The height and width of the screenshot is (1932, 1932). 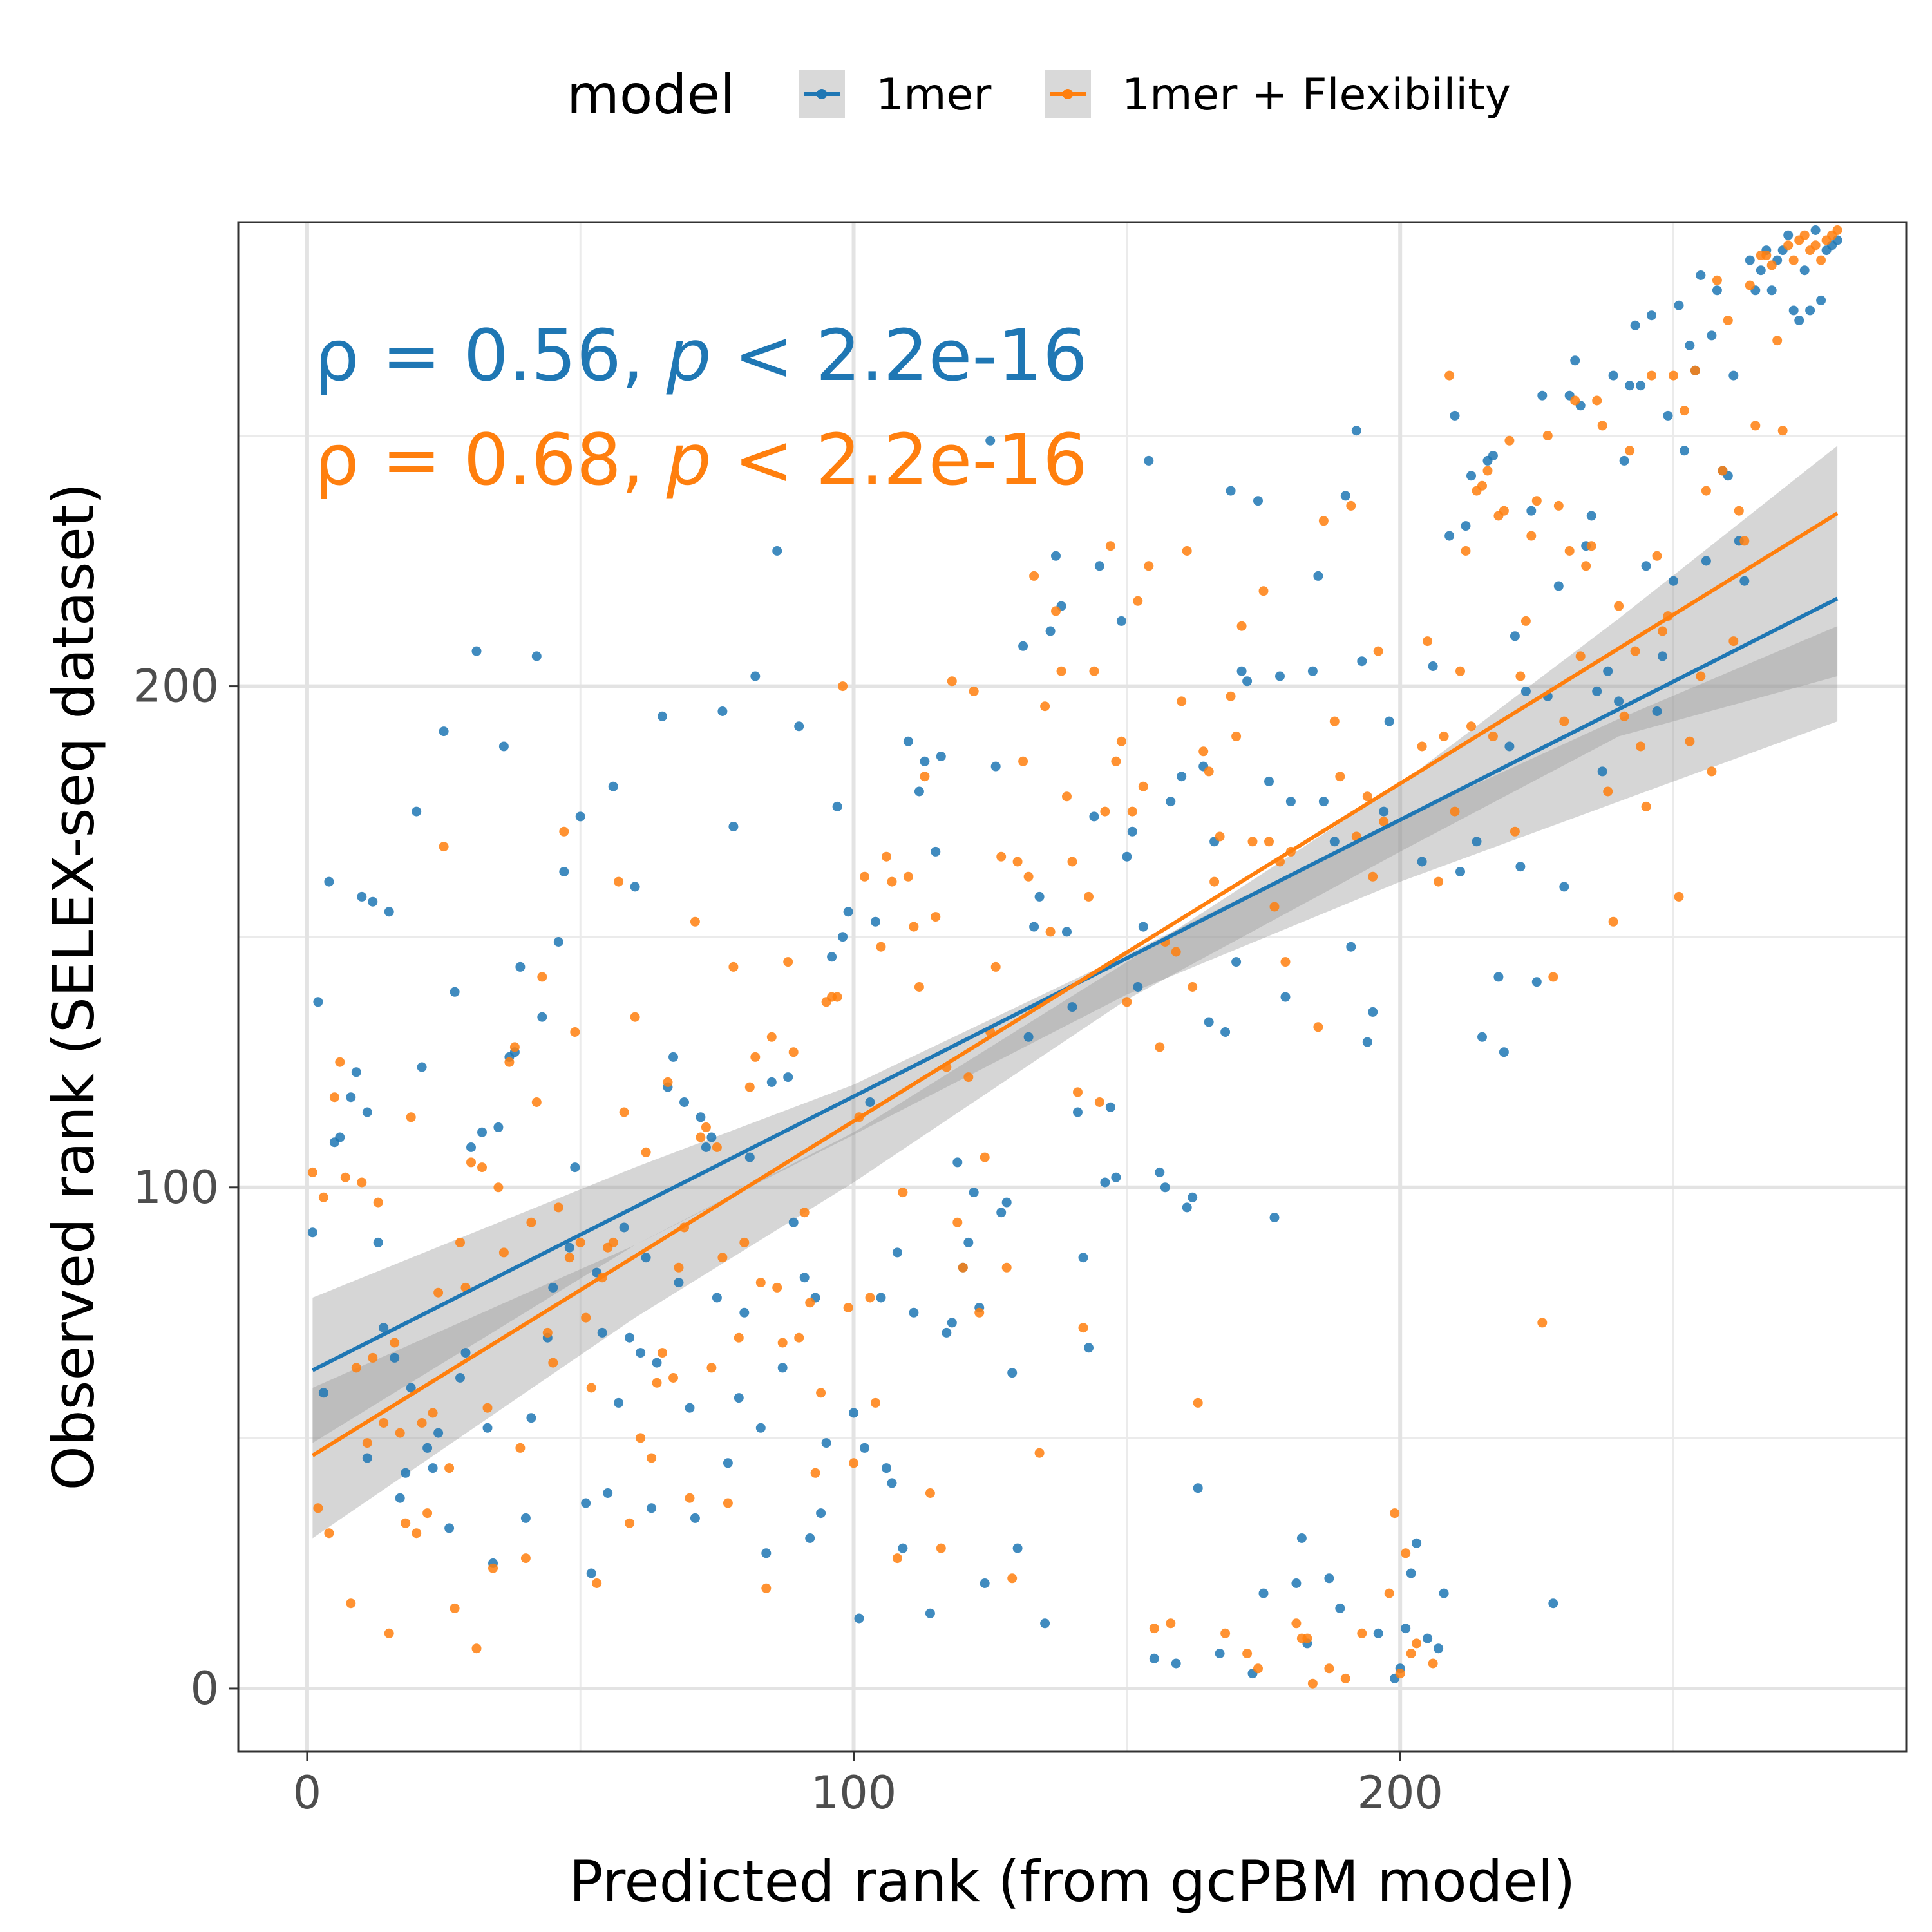 I want to click on annotation-1mer-rho: ρ = 0.56,, so click(x=491, y=355).